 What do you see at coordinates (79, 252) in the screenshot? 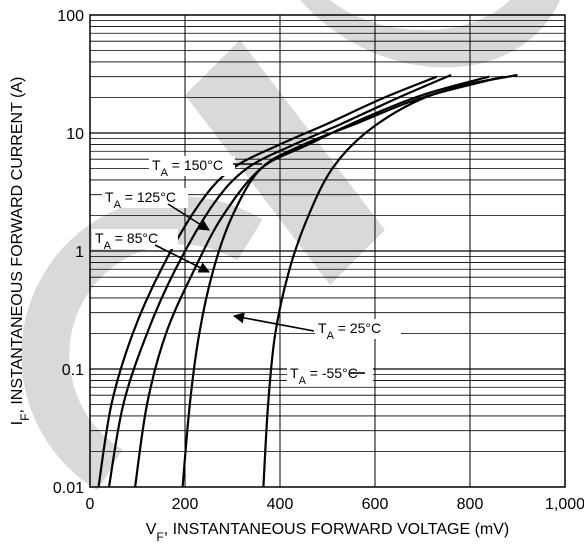
I see `y-tick-label: 1` at bounding box center [79, 252].